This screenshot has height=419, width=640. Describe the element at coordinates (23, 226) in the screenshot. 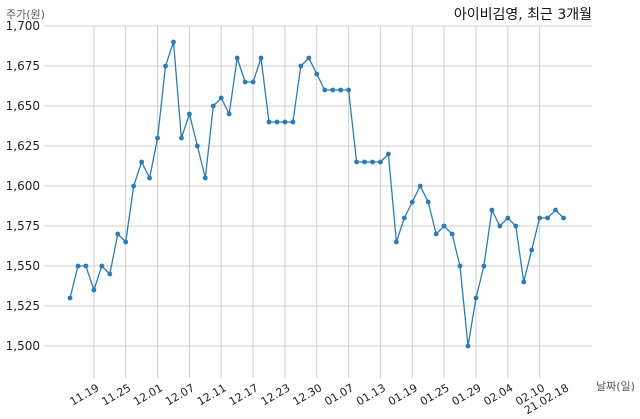

I see `y-tick-label: 1,575` at that location.